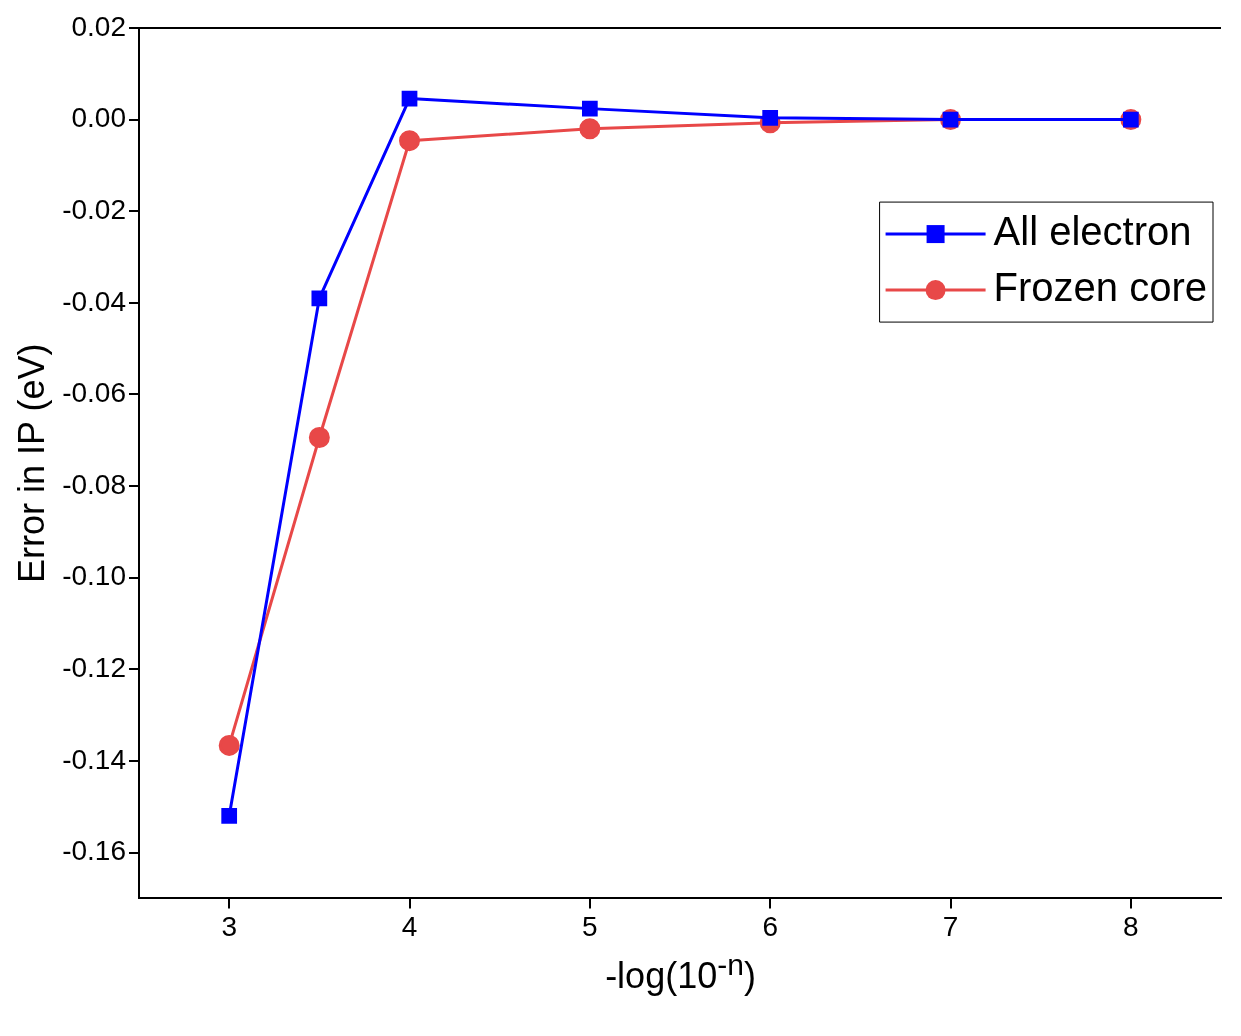  I want to click on y-tick-label: -0.08, so click(94, 484).